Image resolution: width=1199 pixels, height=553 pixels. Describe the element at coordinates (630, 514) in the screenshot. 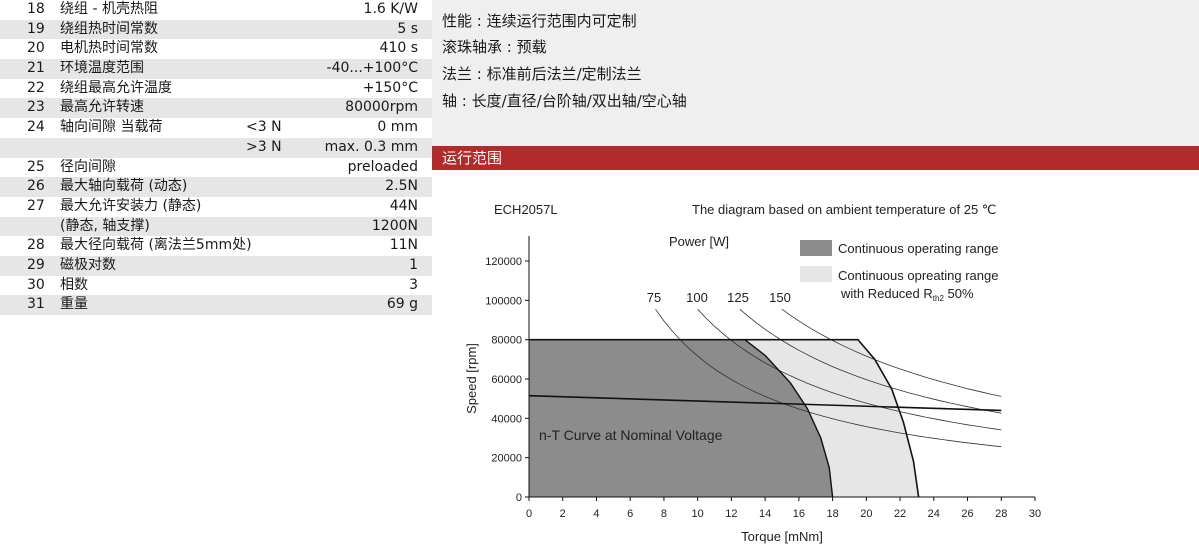

I see `x-tick-label: 6` at that location.